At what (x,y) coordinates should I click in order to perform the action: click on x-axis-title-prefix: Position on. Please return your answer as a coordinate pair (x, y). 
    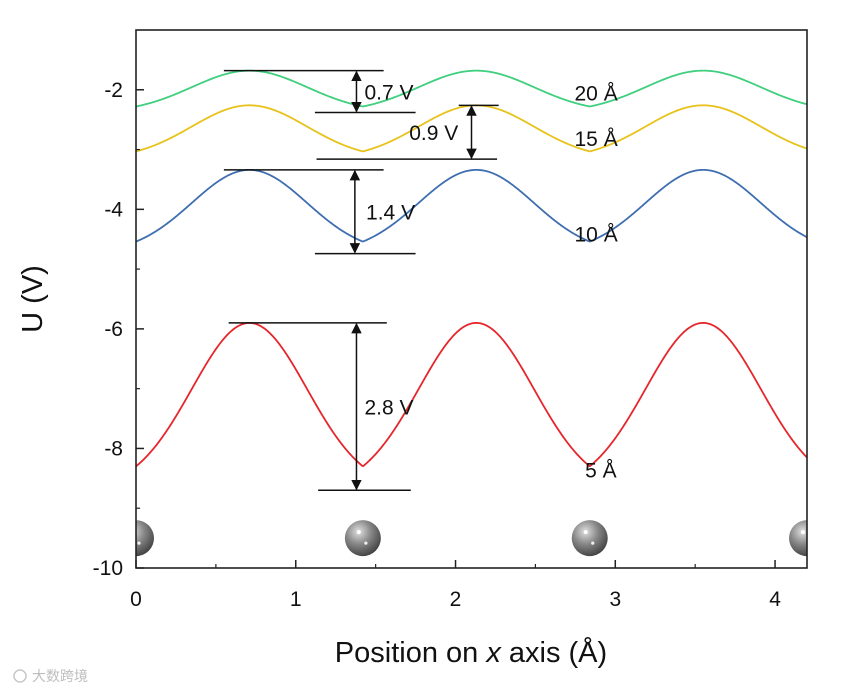
    Looking at the image, I should click on (411, 653).